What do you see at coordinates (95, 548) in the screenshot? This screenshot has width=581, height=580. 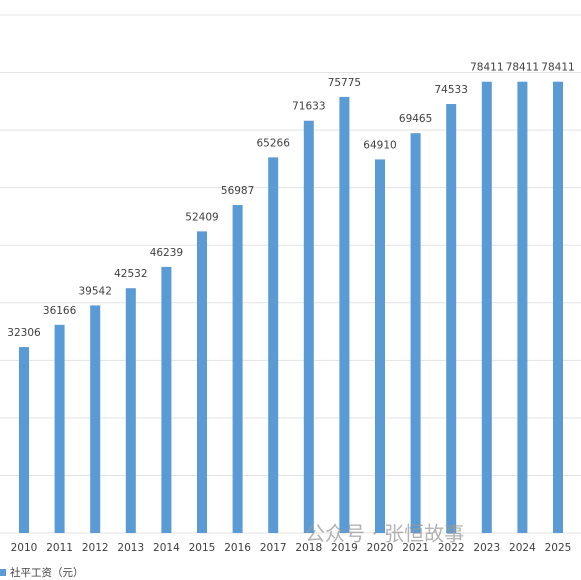 I see `x-tick-label: 2012` at bounding box center [95, 548].